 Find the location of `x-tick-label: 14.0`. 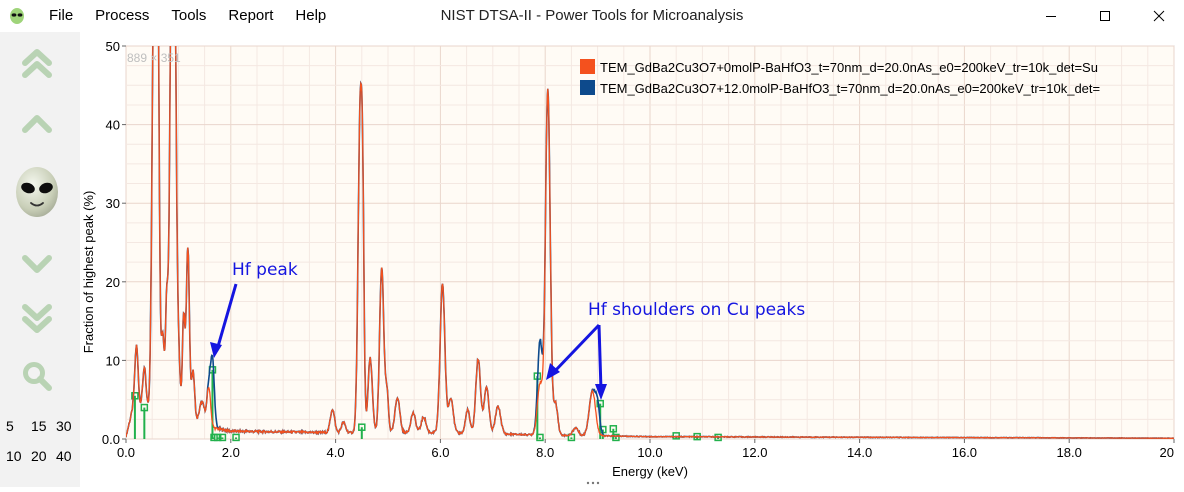

x-tick-label: 14.0 is located at coordinates (859, 452).